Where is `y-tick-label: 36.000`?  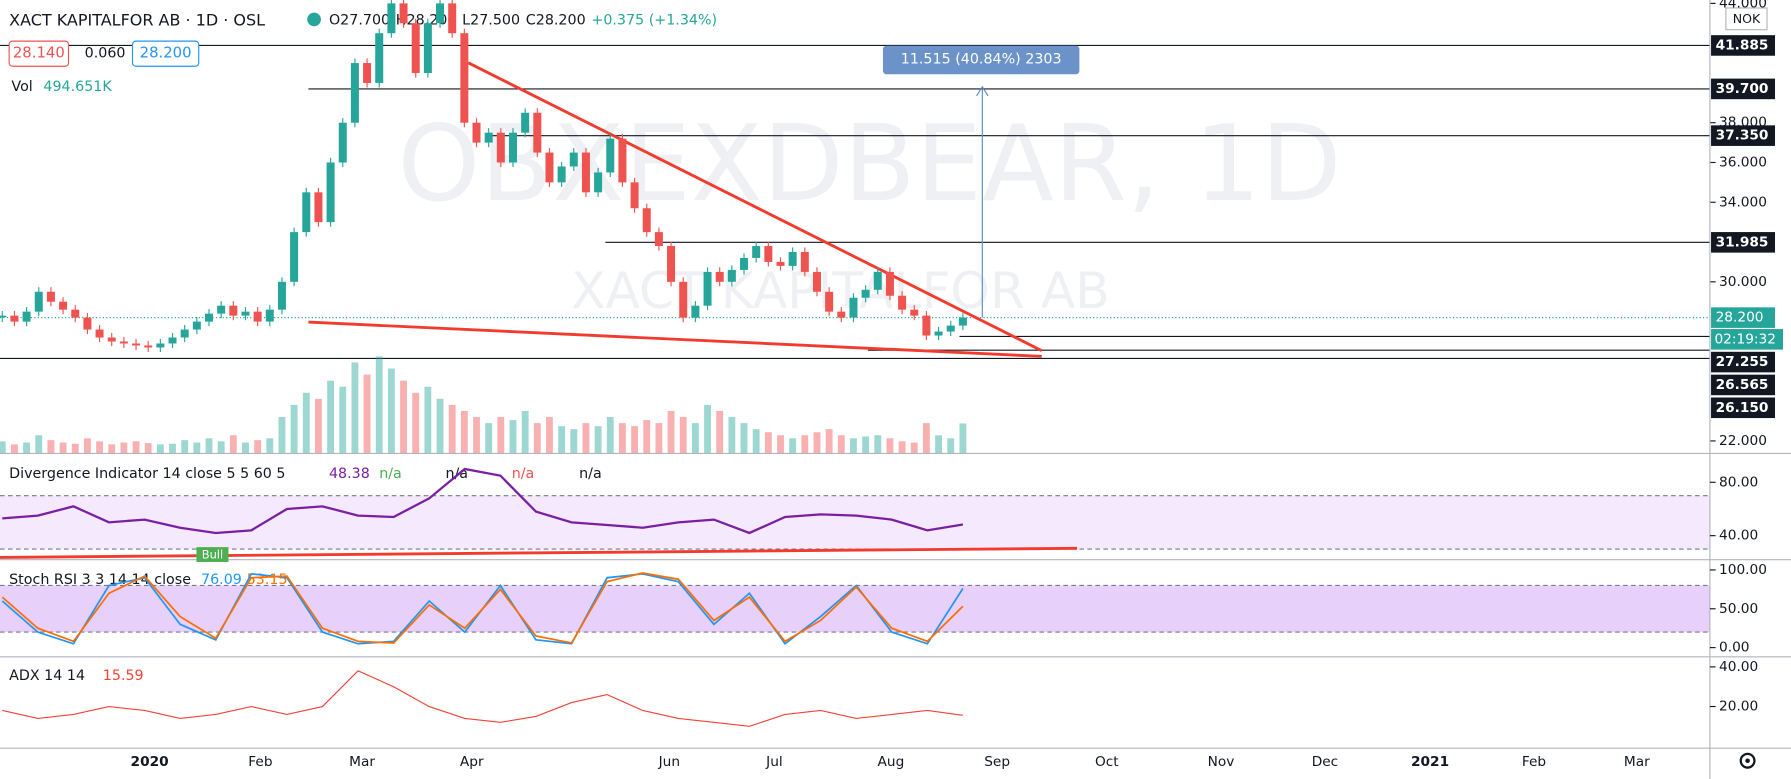
y-tick-label: 36.000 is located at coordinates (1743, 162).